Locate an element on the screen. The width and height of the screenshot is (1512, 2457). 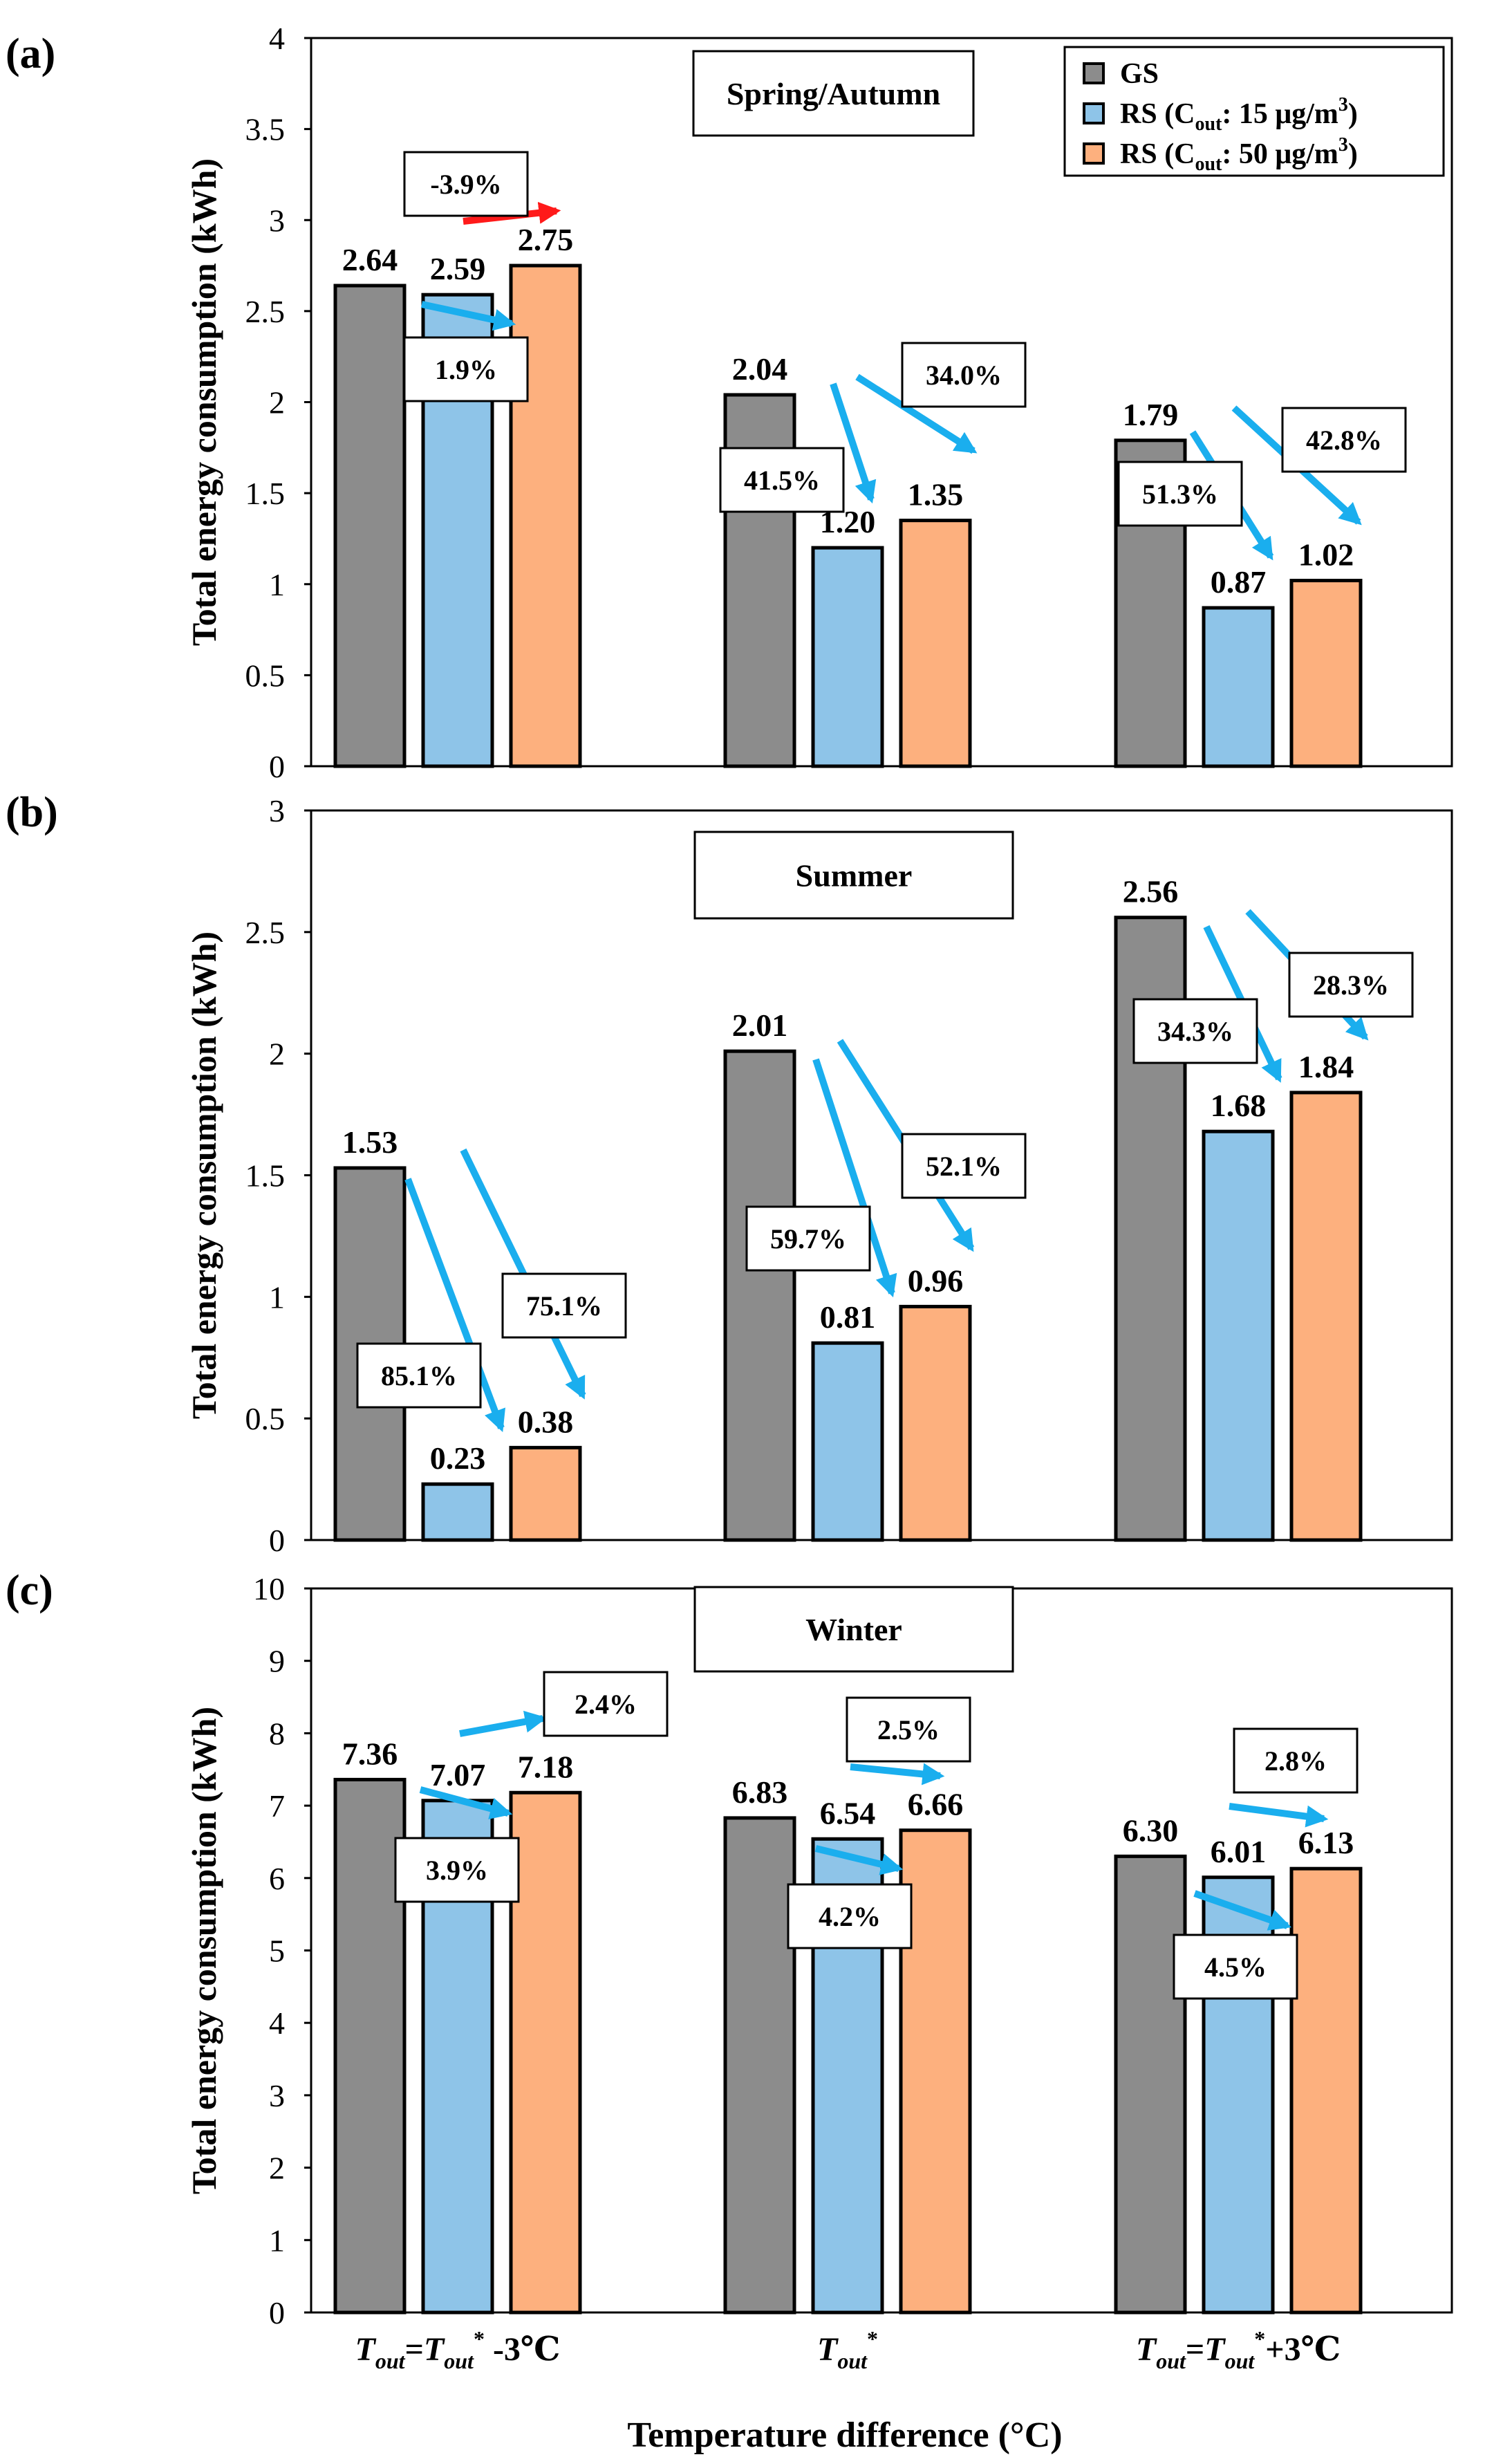
annotation-percent: 85.1% is located at coordinates (419, 1375).